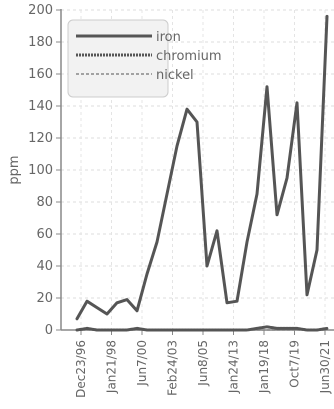 The height and width of the screenshot is (409, 334). Describe the element at coordinates (203, 363) in the screenshot. I see `x-tick-label: Jun8/05` at that location.